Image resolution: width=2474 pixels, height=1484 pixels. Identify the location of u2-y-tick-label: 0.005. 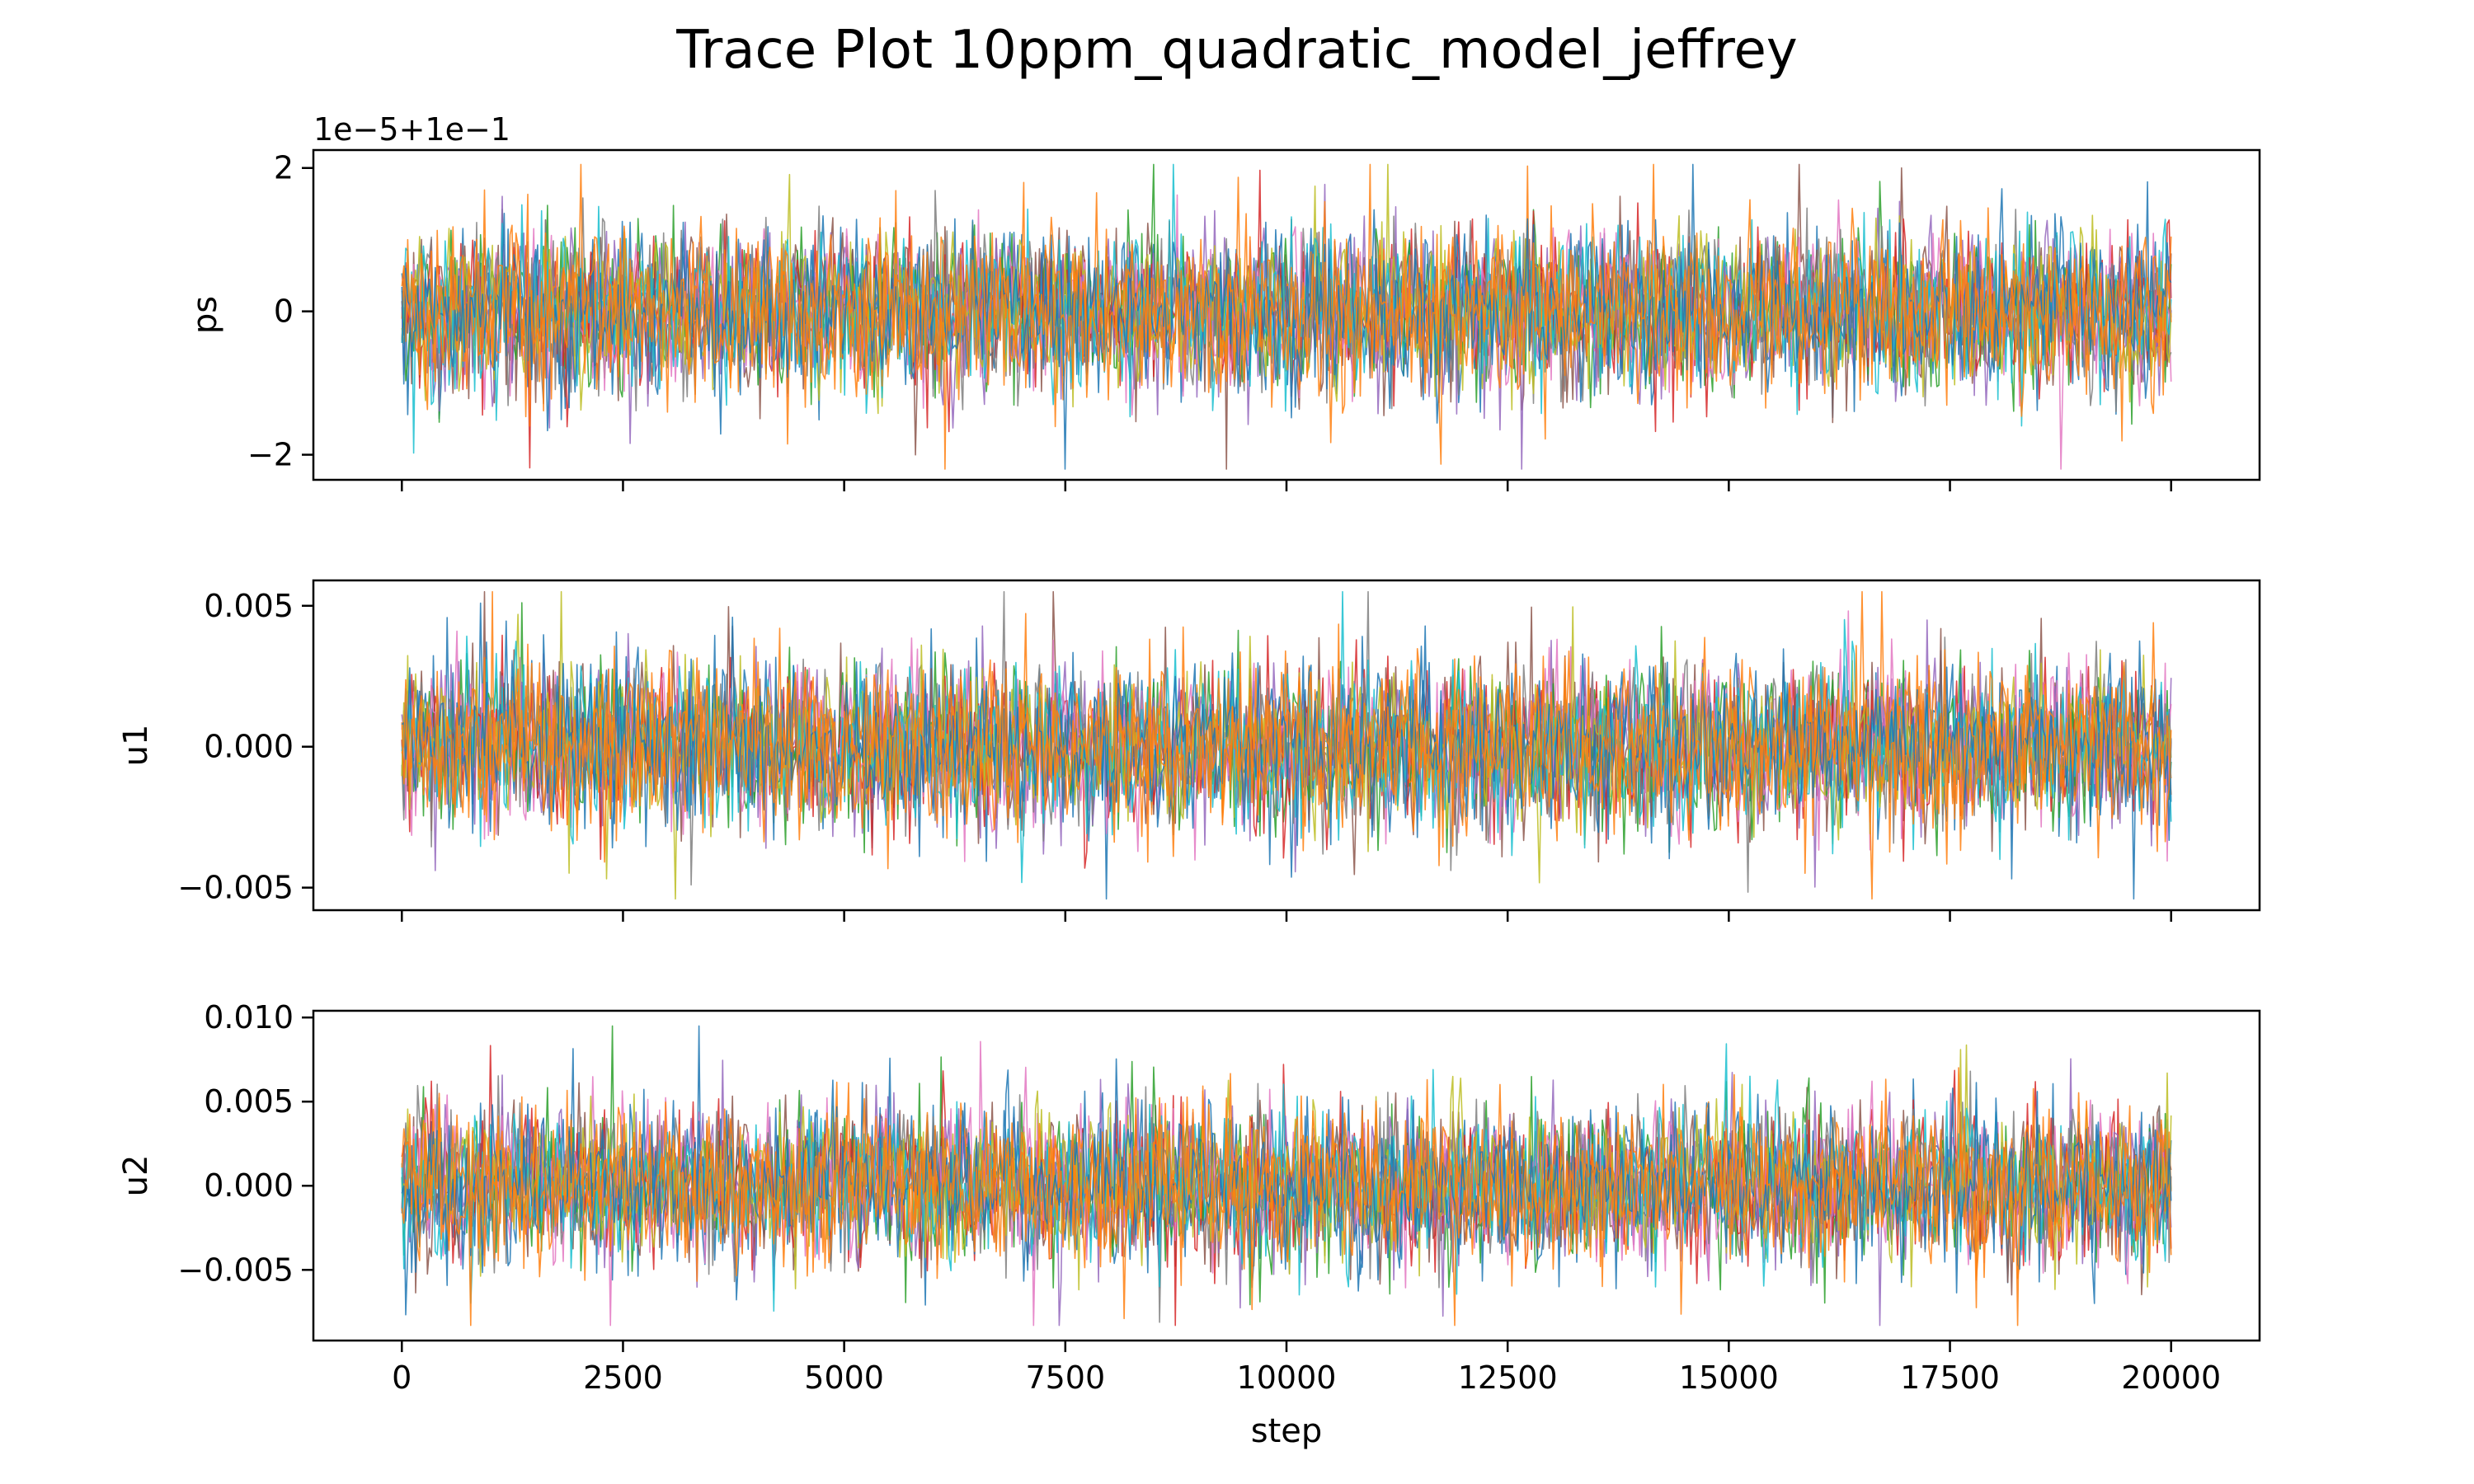
(249, 1101).